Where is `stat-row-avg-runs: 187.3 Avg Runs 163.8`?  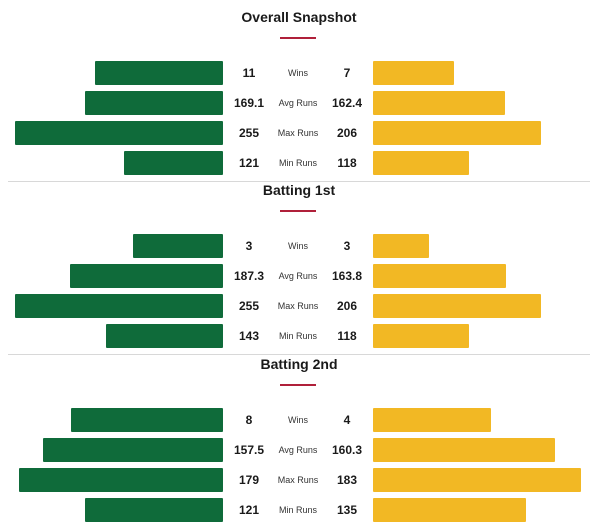
stat-row-avg-runs: 187.3 Avg Runs 163.8 is located at coordinates (299, 276).